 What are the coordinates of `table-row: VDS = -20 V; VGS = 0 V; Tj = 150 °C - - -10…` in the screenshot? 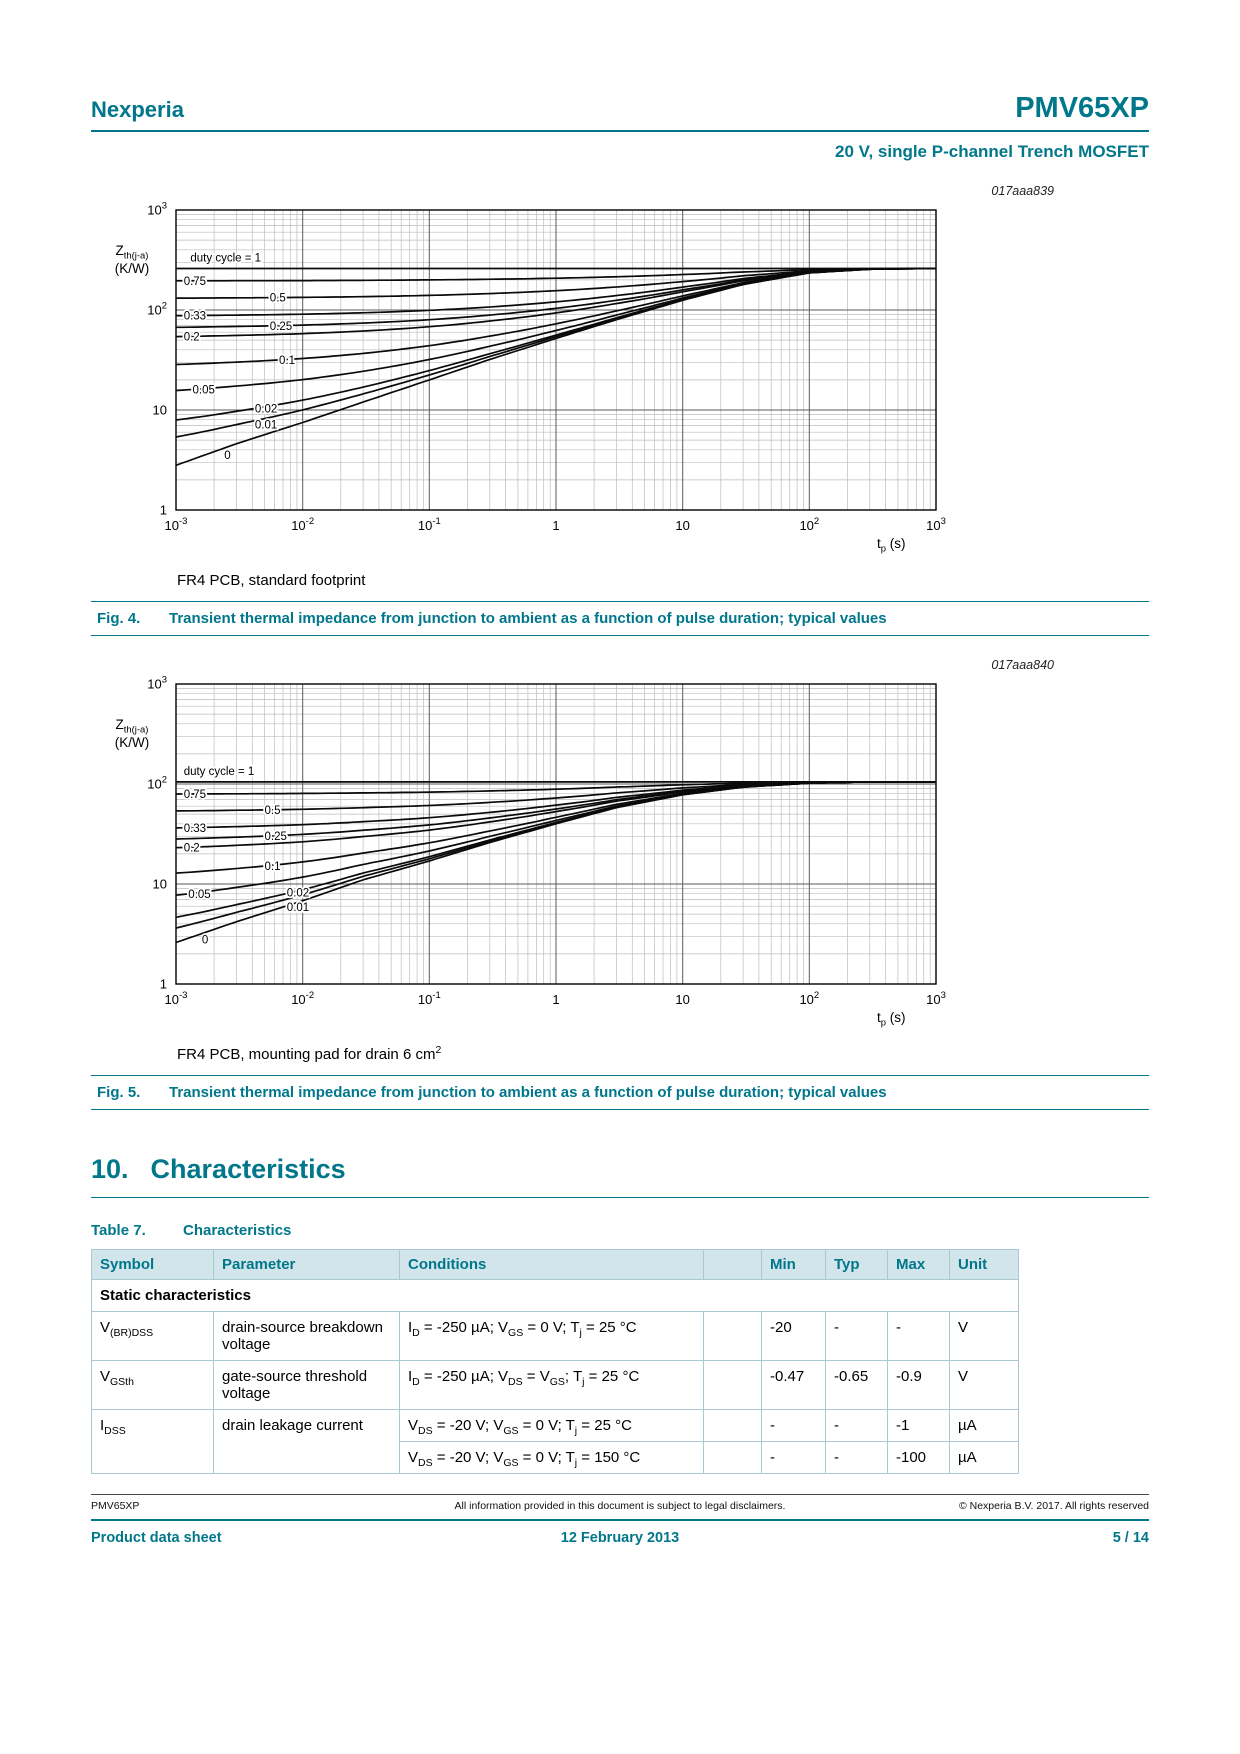 It's located at (555, 1457).